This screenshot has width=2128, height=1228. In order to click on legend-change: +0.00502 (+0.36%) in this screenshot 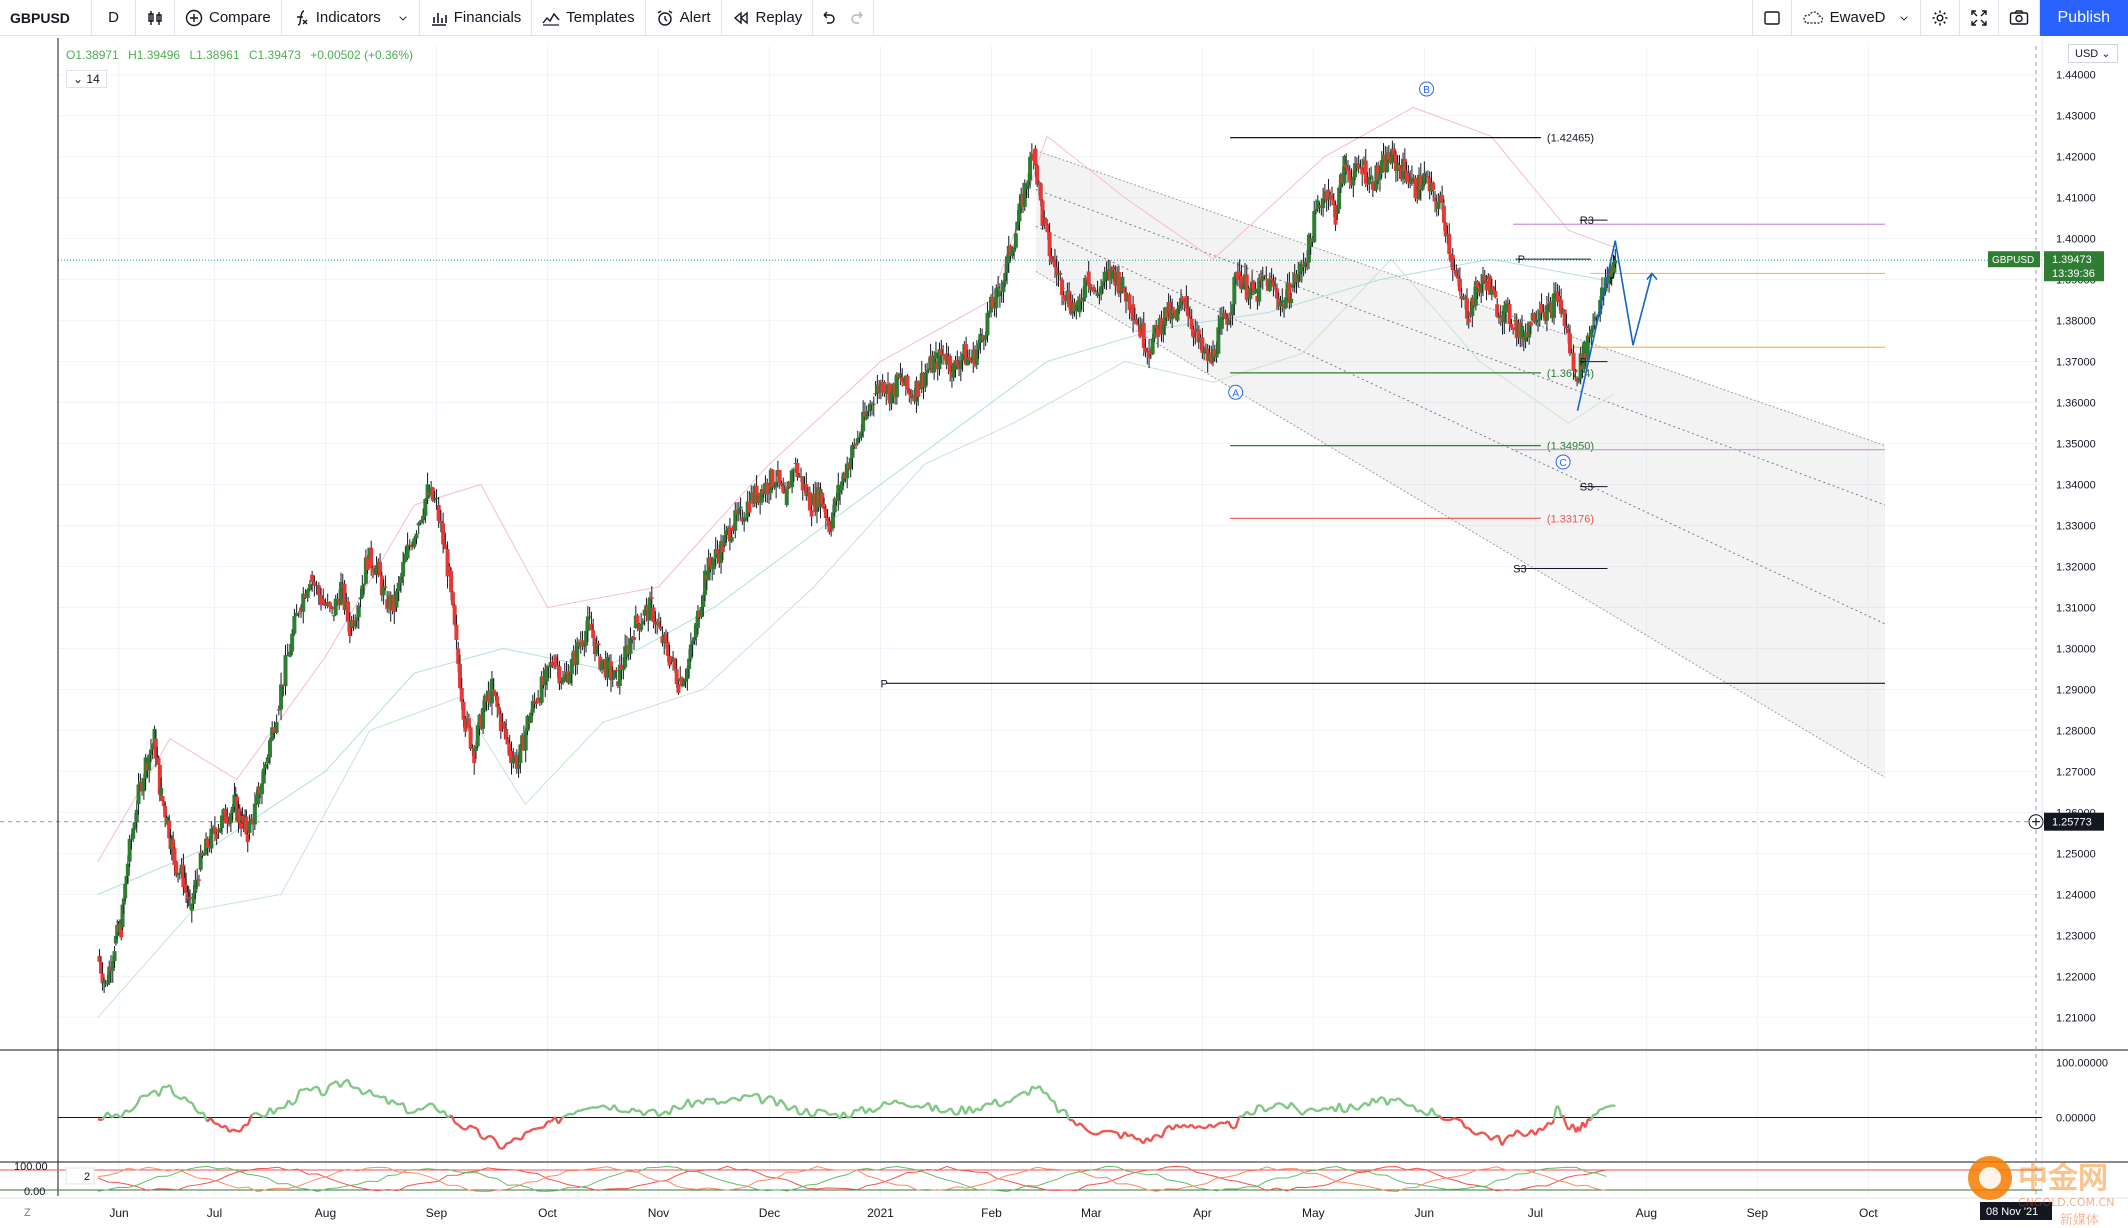, I will do `click(361, 55)`.